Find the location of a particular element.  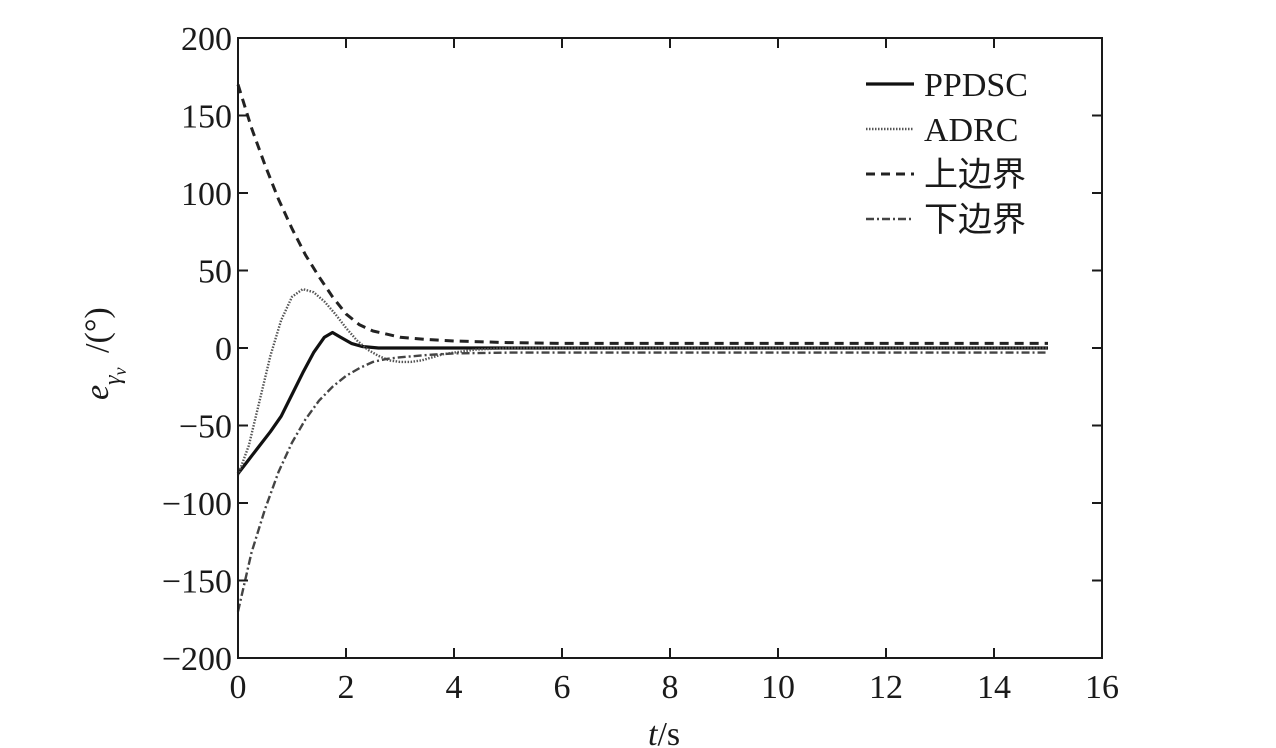

series-line is located at coordinates (642, 402).